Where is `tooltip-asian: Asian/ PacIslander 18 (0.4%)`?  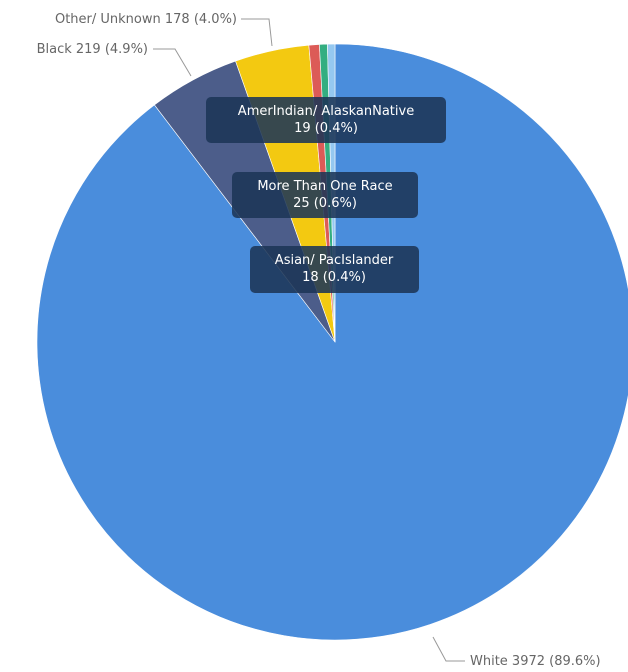 tooltip-asian: Asian/ PacIslander 18 (0.4%) is located at coordinates (334, 269).